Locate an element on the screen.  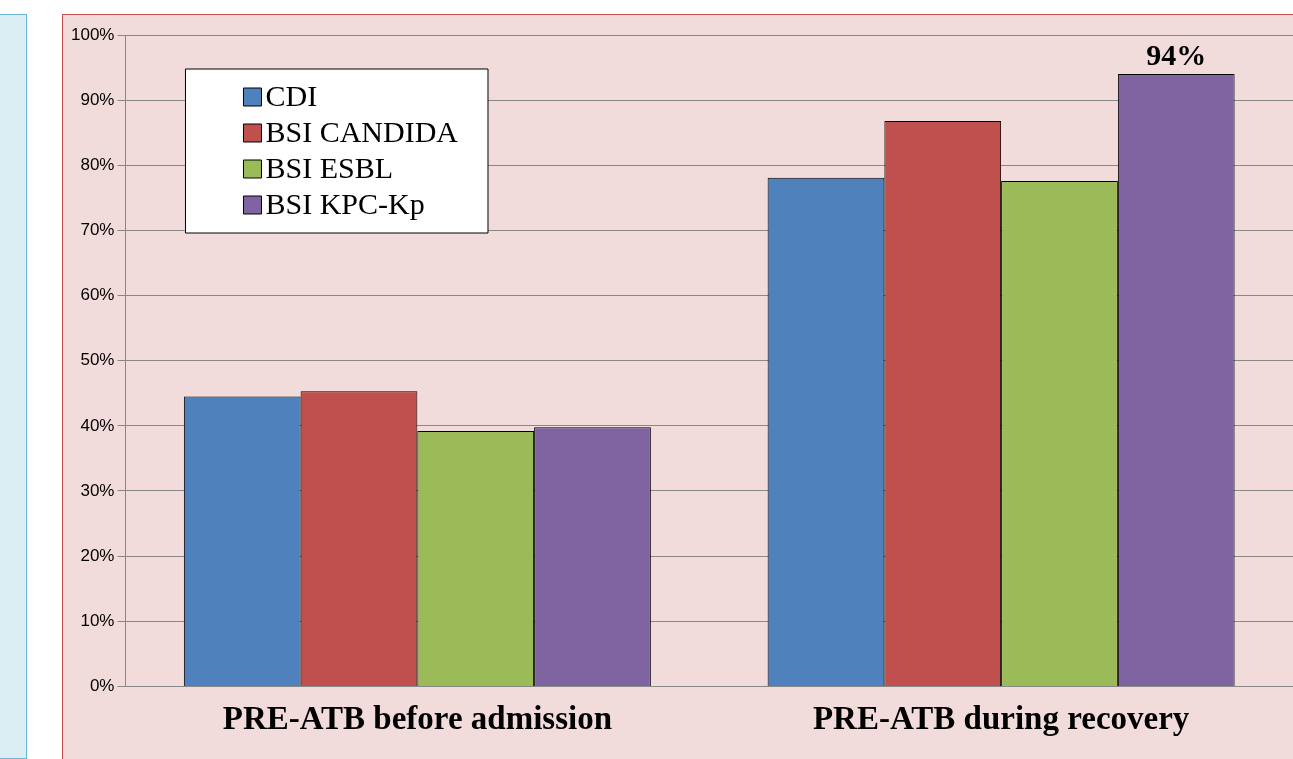
x-tick-label: PRE-ATB during recovery is located at coordinates (1001, 717).